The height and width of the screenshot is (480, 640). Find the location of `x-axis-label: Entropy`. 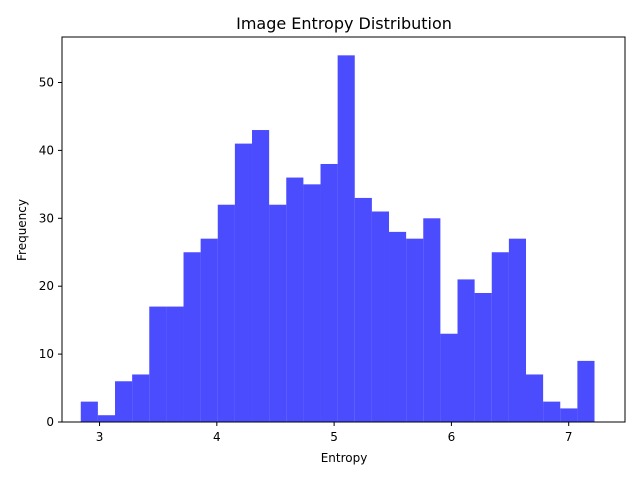

x-axis-label: Entropy is located at coordinates (344, 458).